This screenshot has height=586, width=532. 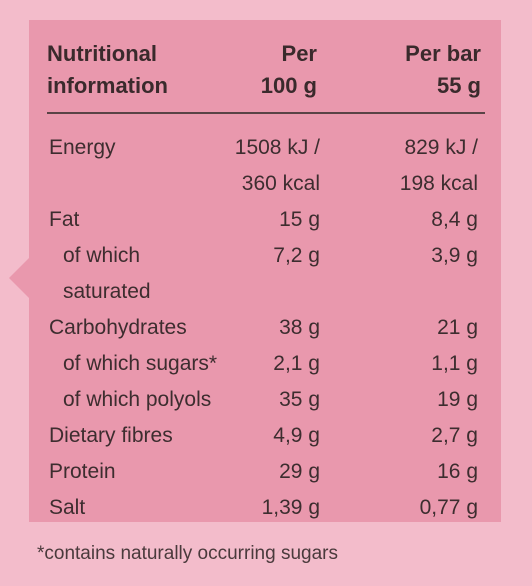 What do you see at coordinates (454, 219) in the screenshot?
I see `row-value-perbar: 8,4 g` at bounding box center [454, 219].